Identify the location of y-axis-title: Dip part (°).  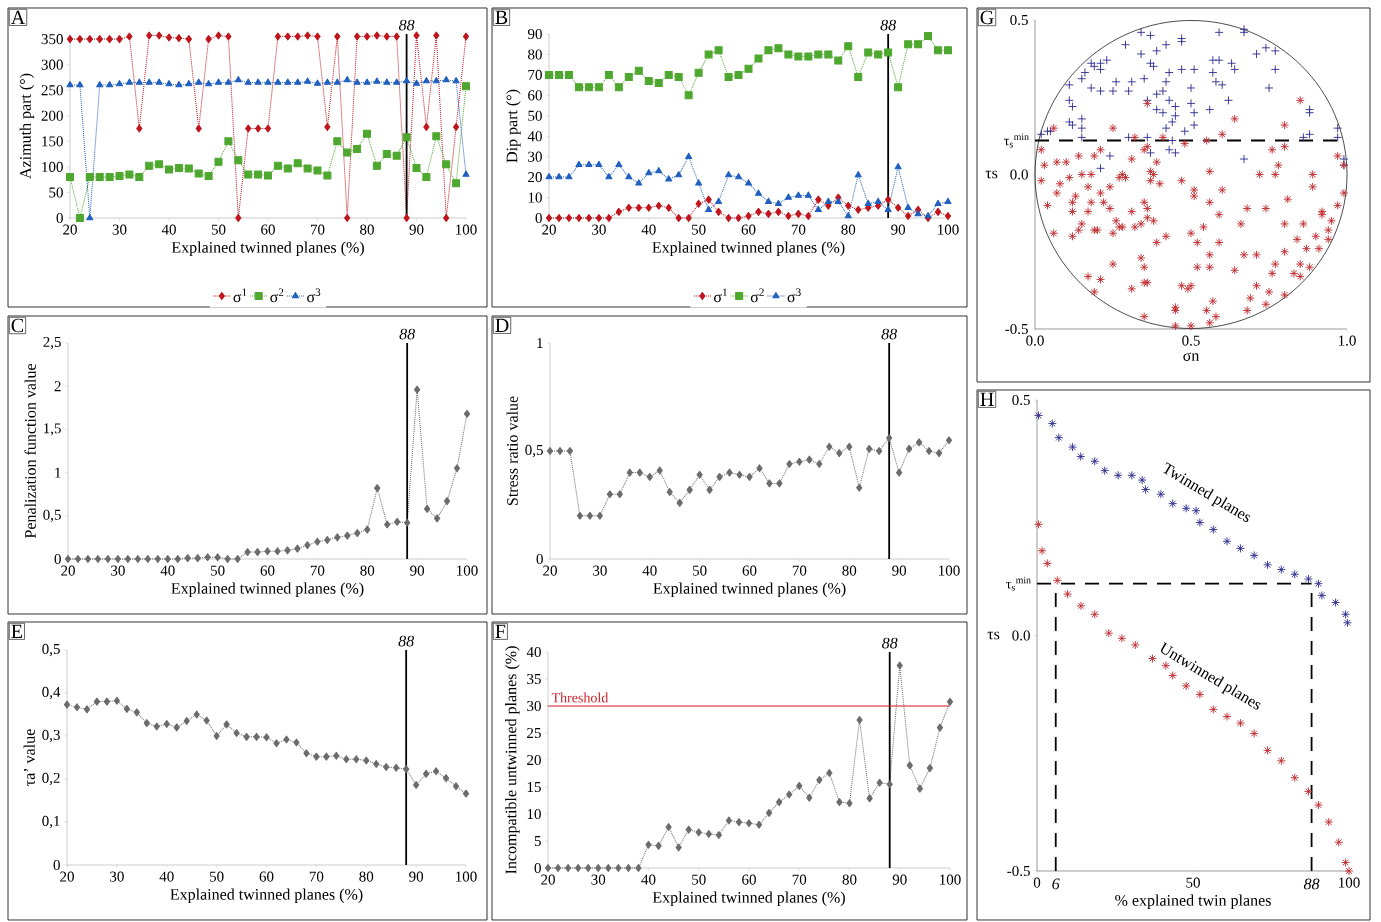
(513, 126).